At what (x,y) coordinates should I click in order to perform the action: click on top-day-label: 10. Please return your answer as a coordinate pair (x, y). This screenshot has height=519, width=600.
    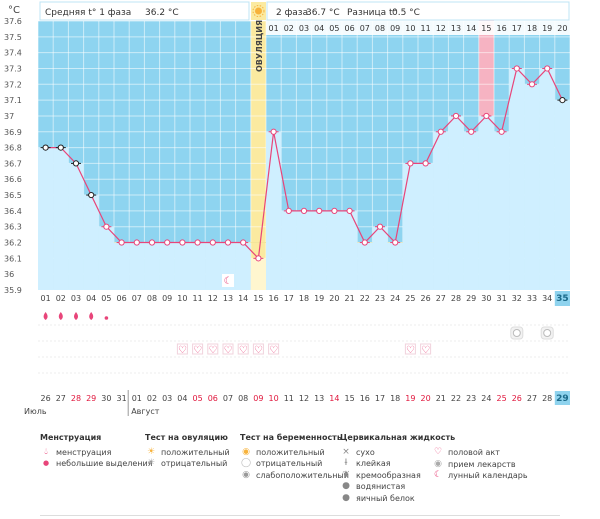
    Looking at the image, I should click on (410, 28).